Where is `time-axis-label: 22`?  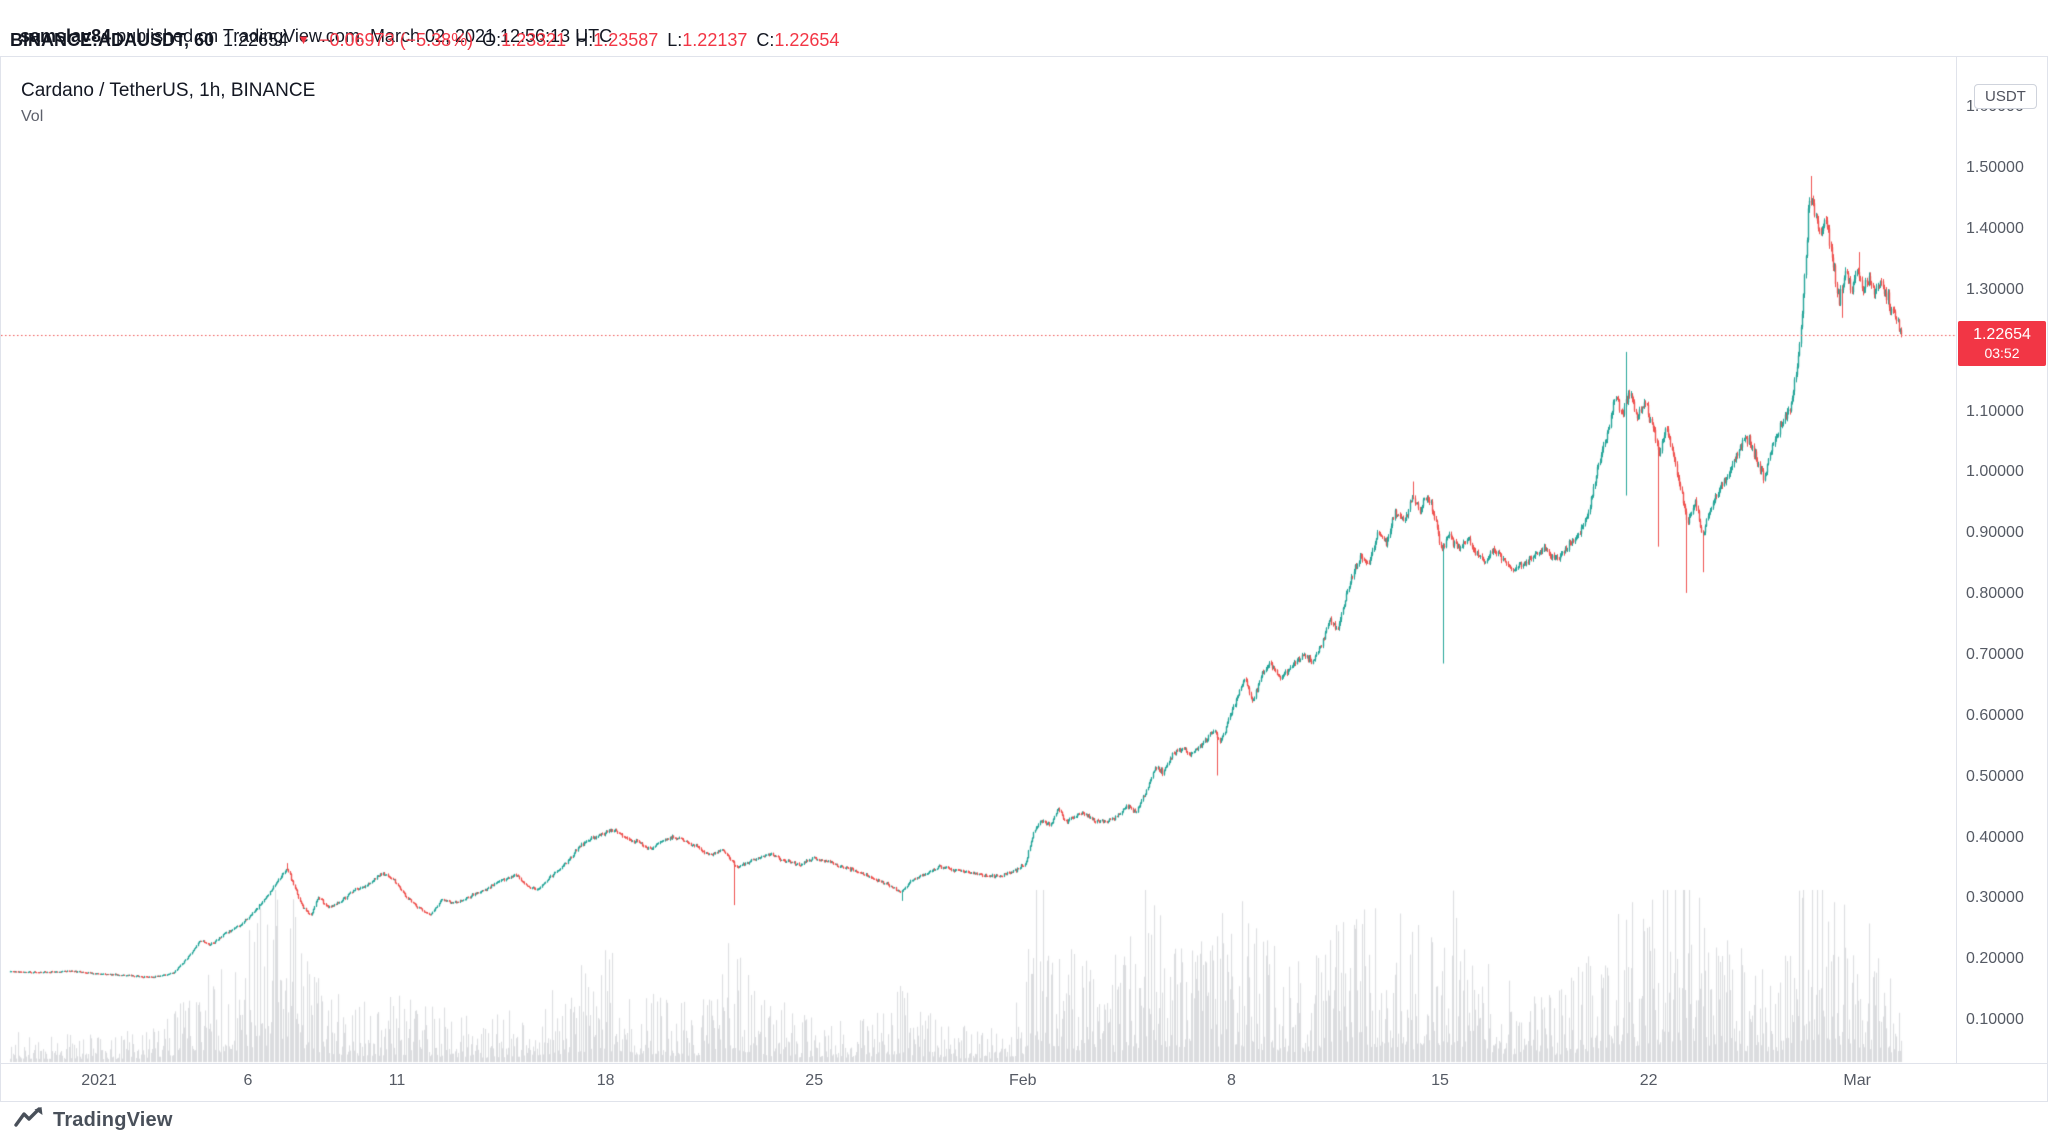 time-axis-label: 22 is located at coordinates (1648, 1080).